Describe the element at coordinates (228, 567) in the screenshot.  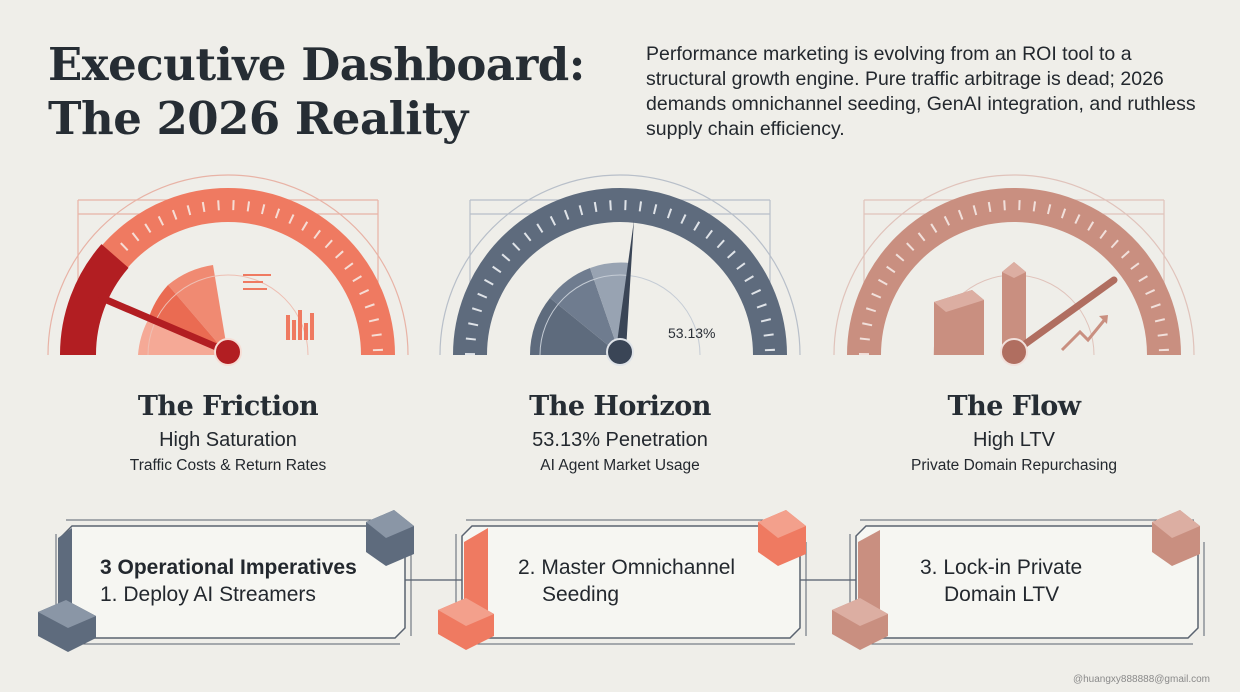
I see `imperatives-heading: 3 Operational Imperatives` at that location.